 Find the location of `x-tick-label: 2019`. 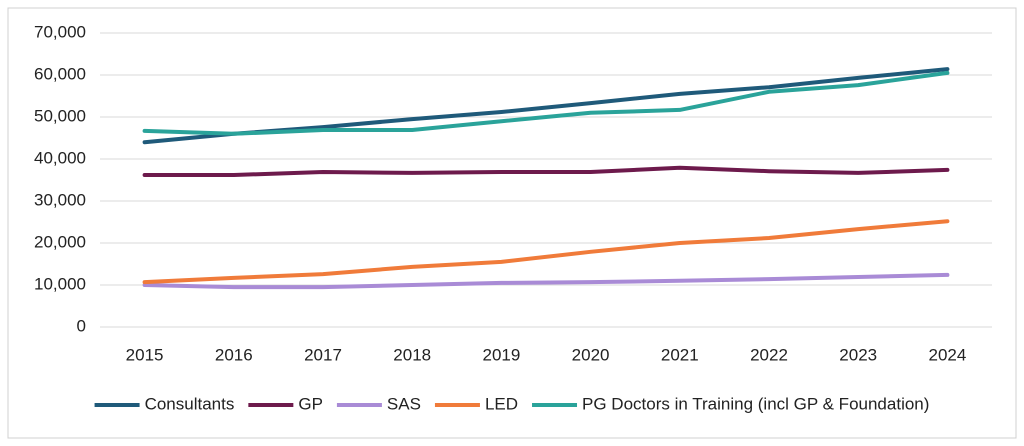

x-tick-label: 2019 is located at coordinates (501, 354).